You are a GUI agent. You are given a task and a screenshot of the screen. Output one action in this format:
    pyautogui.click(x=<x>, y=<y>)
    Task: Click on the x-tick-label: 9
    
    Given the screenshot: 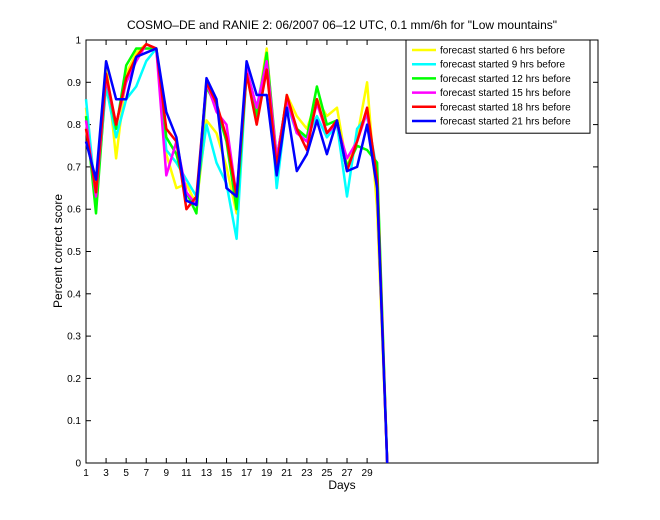 What is the action you would take?
    pyautogui.click(x=167, y=473)
    